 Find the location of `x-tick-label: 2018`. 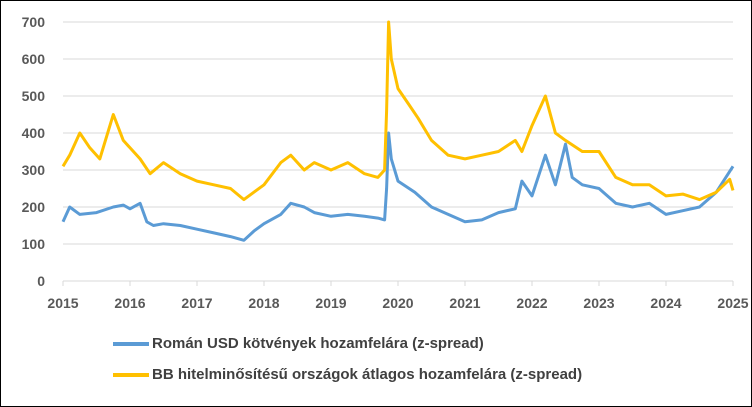

x-tick-label: 2018 is located at coordinates (263, 303).